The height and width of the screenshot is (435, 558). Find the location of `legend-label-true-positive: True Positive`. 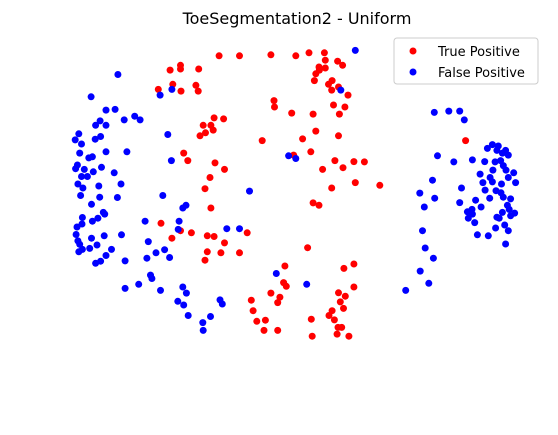

legend-label-true-positive: True Positive is located at coordinates (478, 52).